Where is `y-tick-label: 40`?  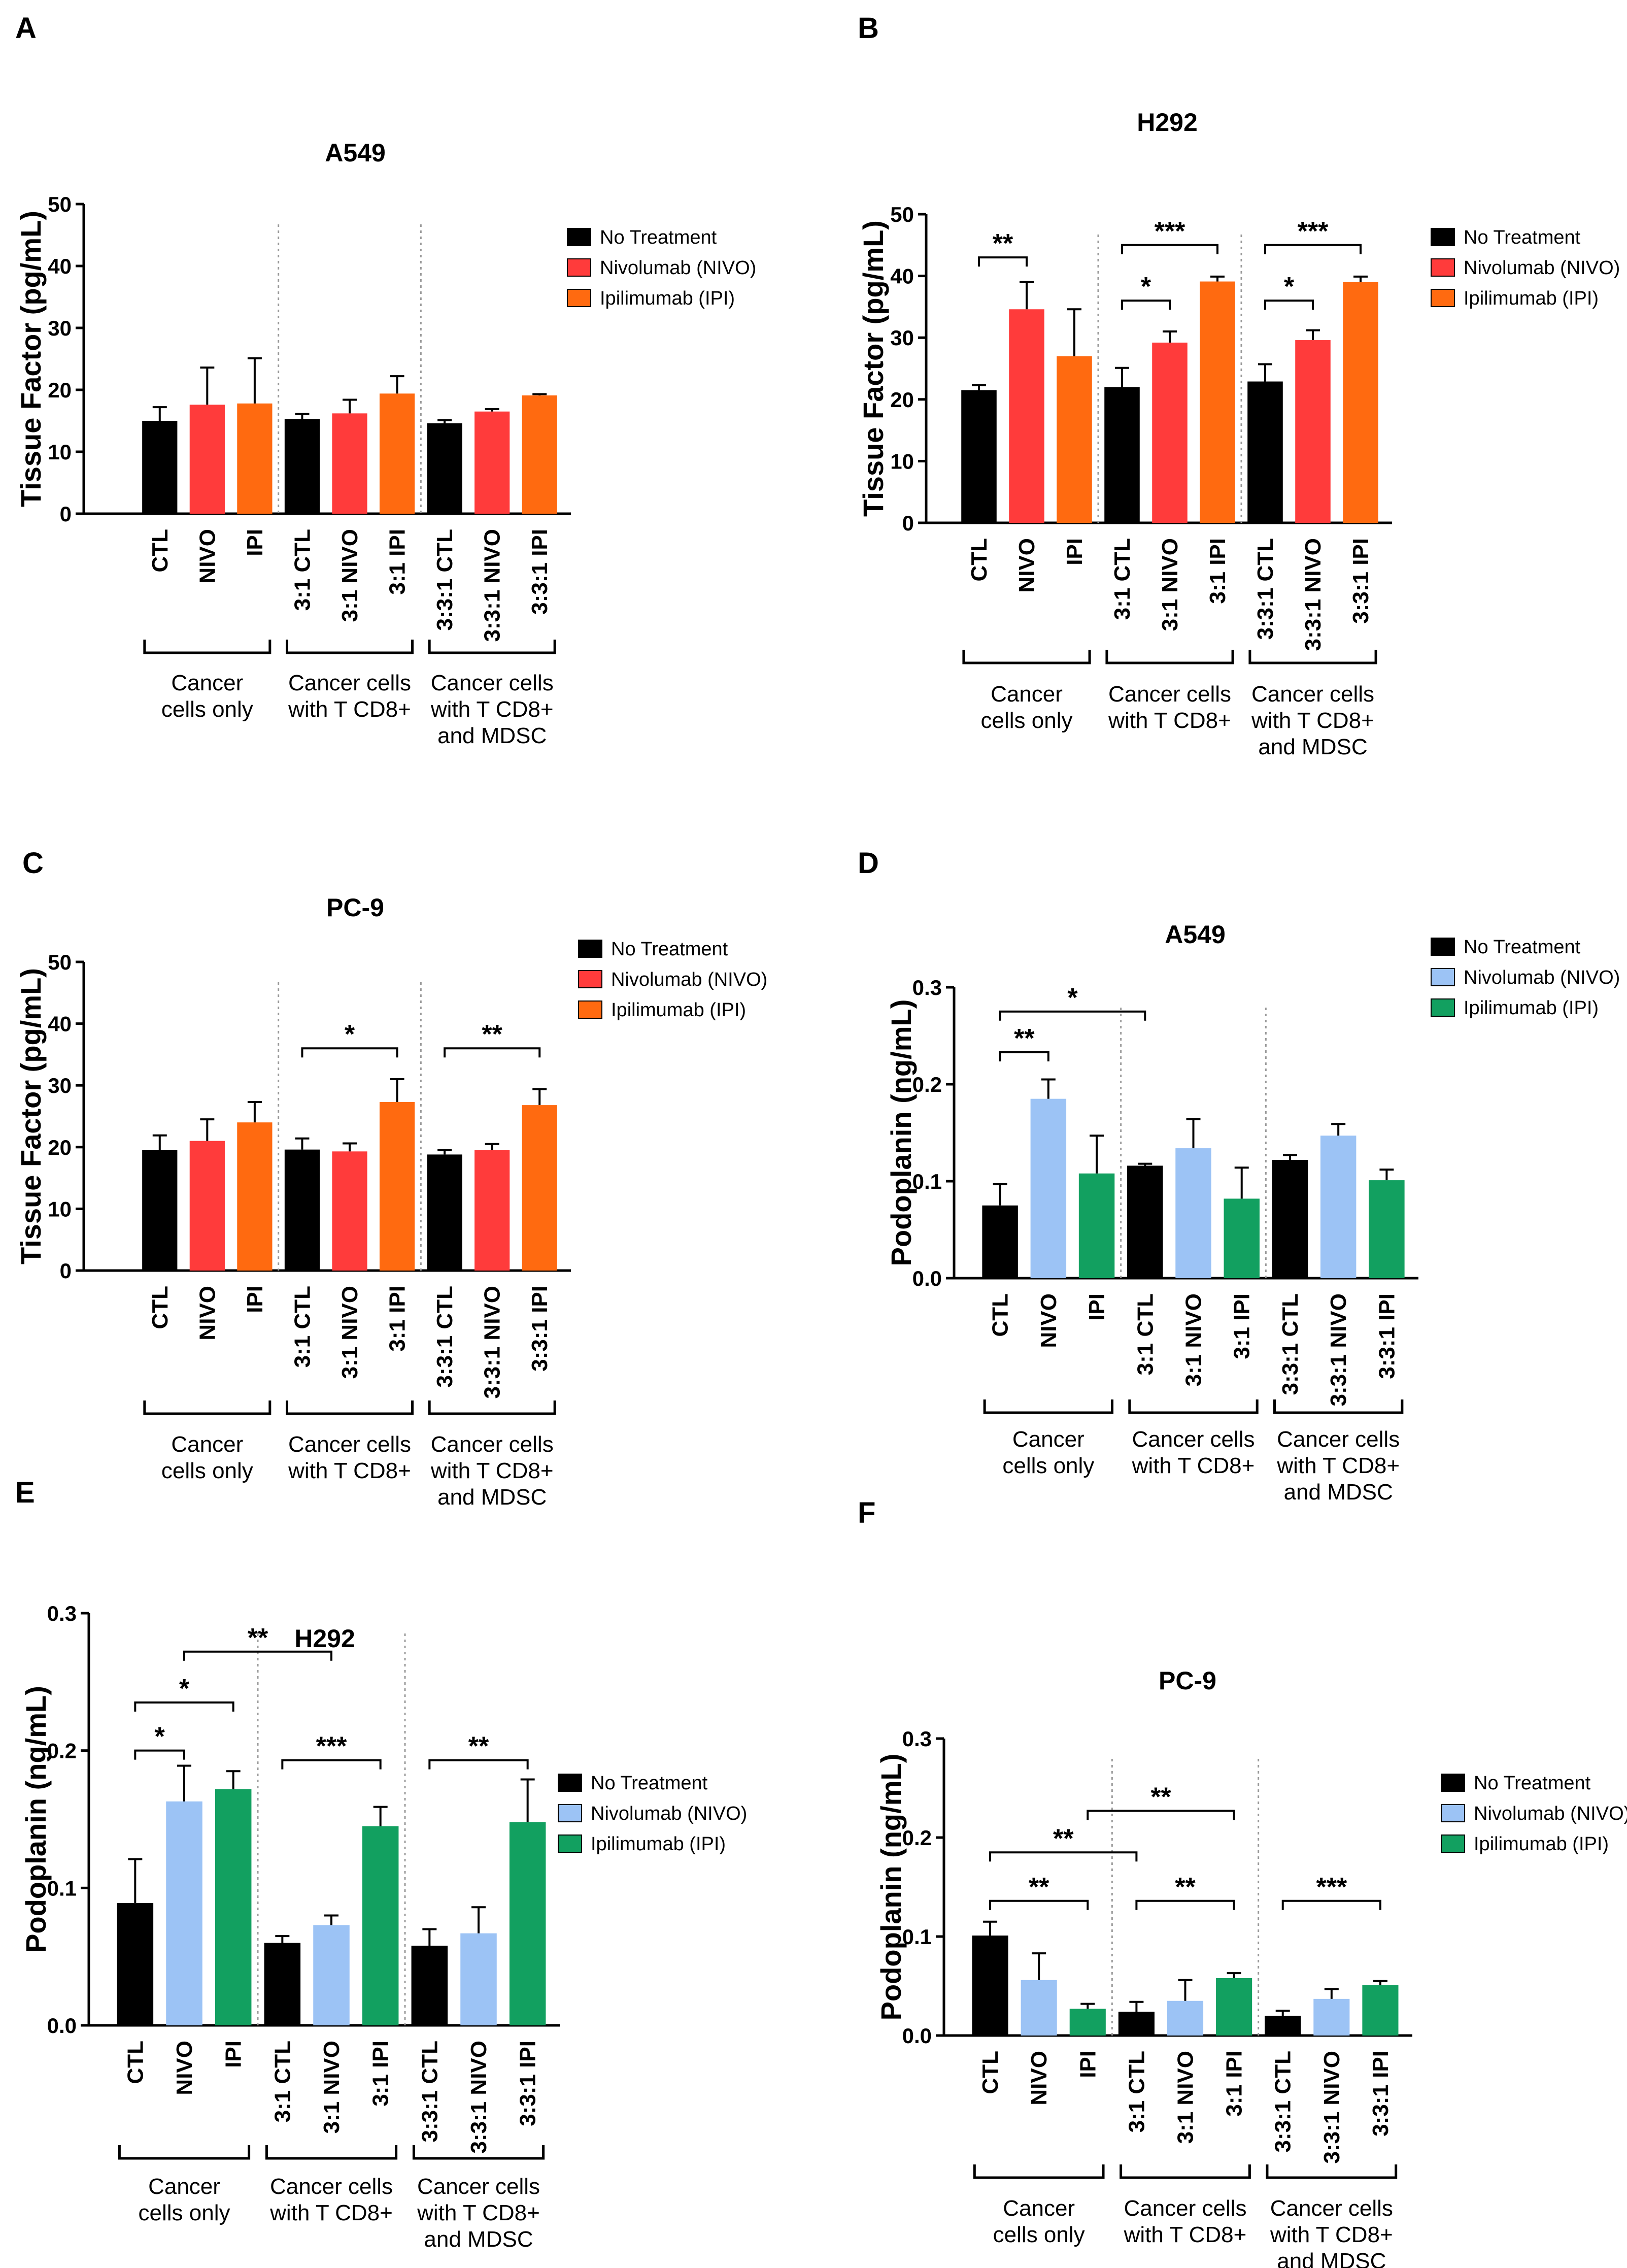
y-tick-label: 40 is located at coordinates (902, 276).